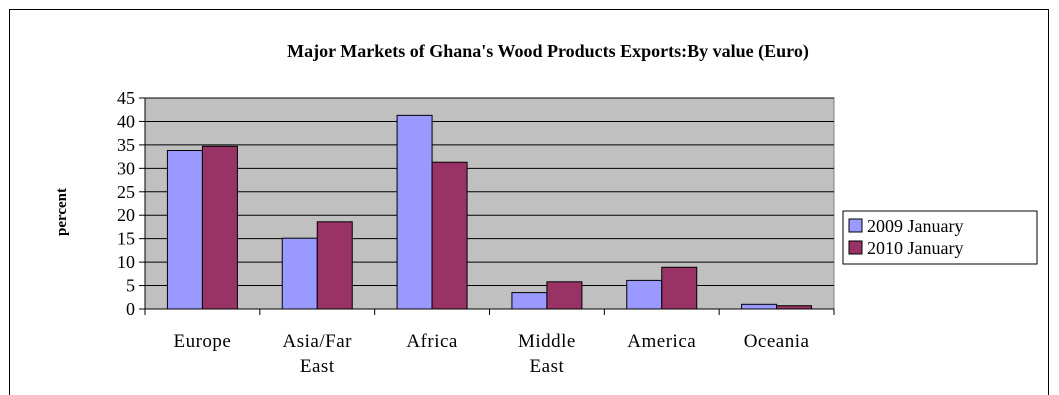 The image size is (1059, 395). I want to click on y-tick-label: 5, so click(130, 286).